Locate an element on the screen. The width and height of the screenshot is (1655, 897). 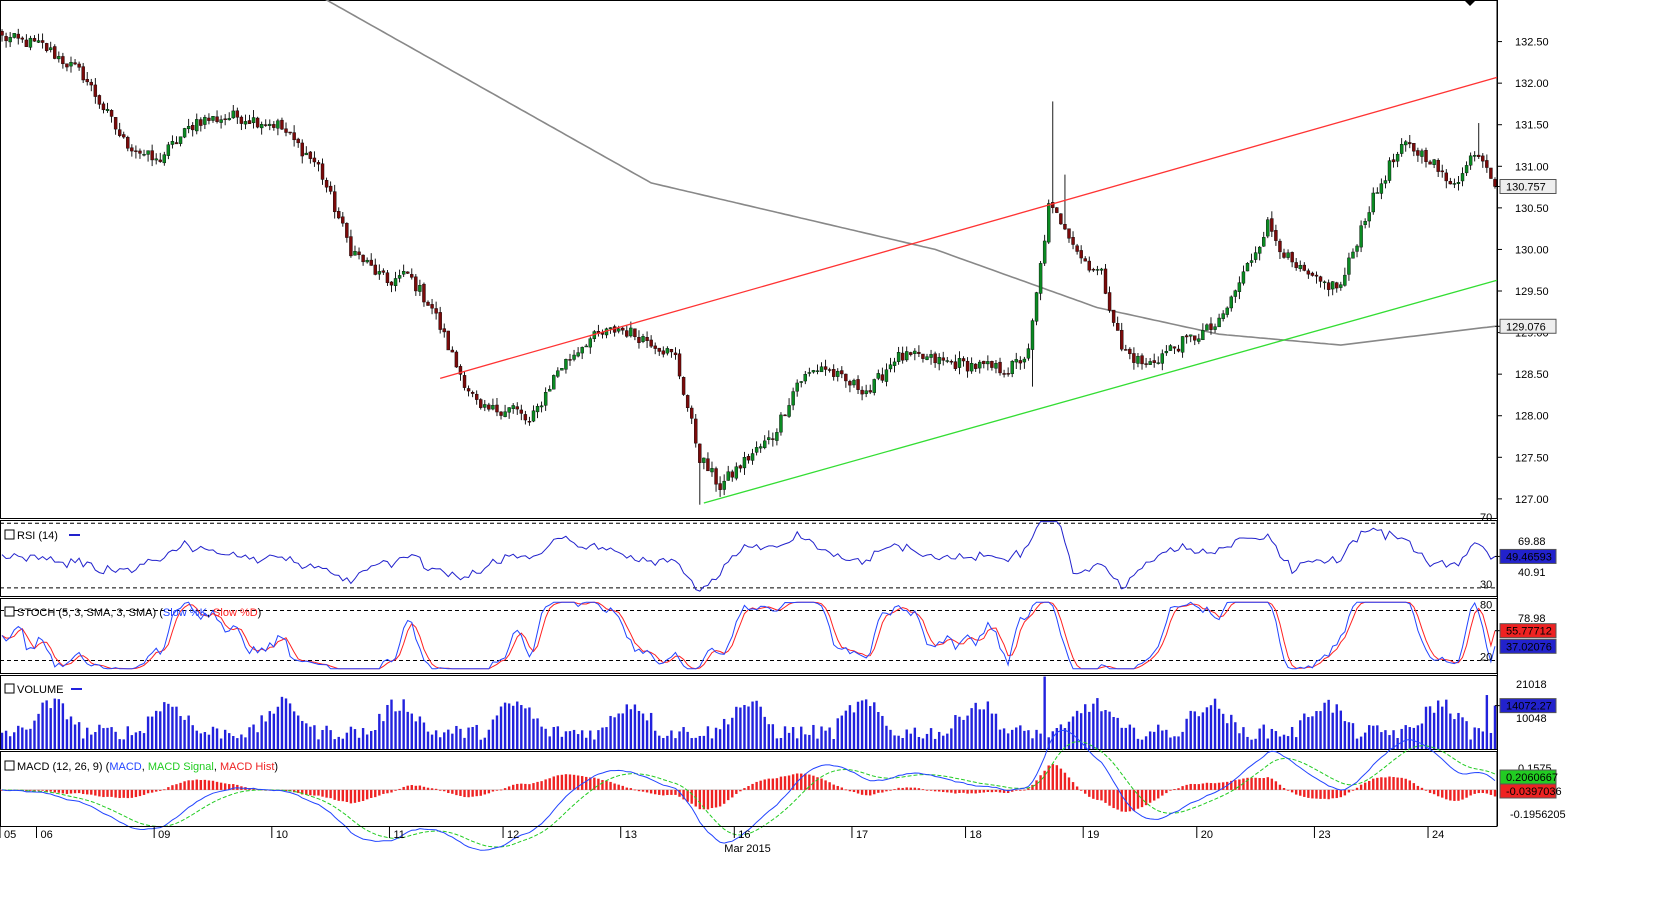
macd-hist-current-label: -0.0397036 is located at coordinates (1534, 792).